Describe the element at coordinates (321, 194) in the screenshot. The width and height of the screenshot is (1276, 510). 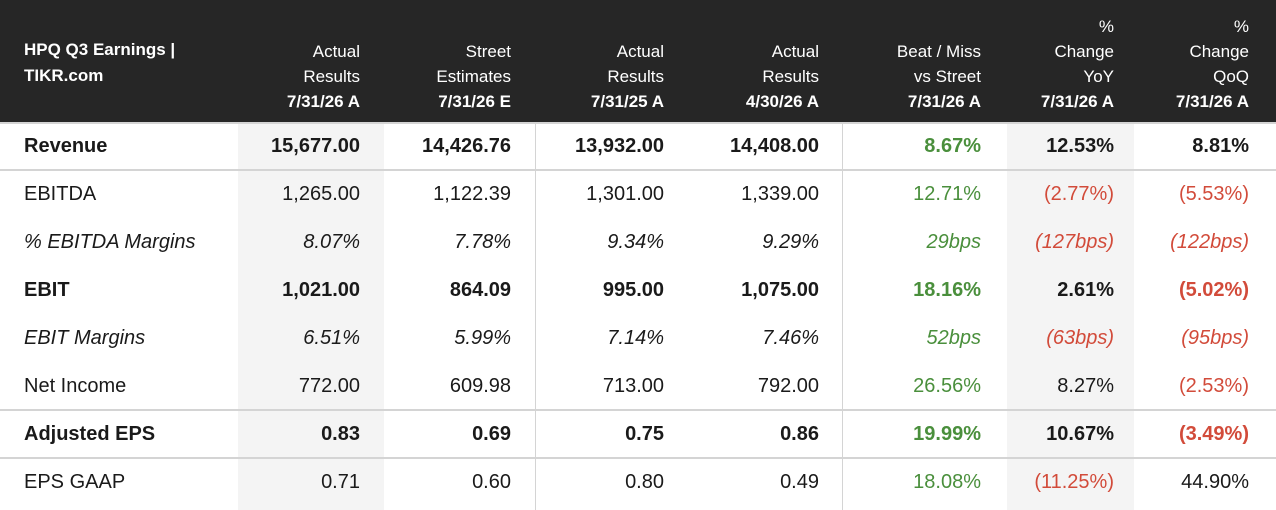
I see `table-cell: 1,265.00` at that location.